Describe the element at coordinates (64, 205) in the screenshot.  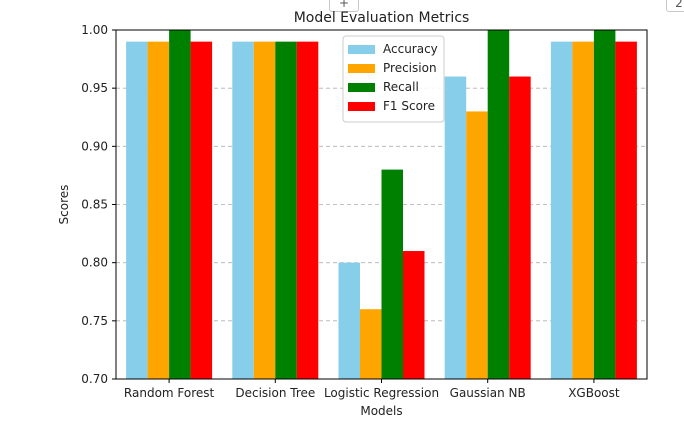
I see `y-axis-title: Scores` at that location.